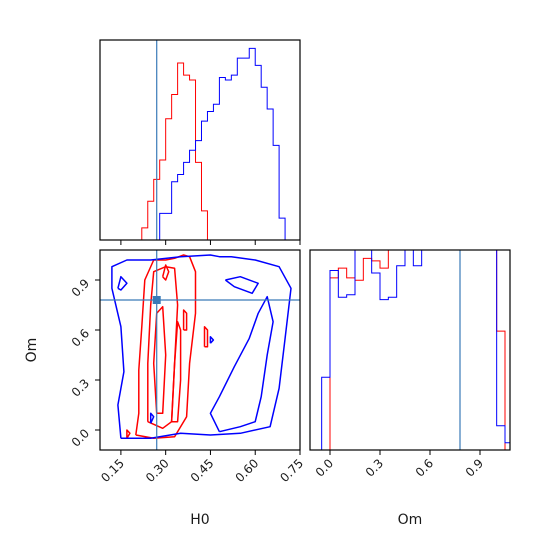  What do you see at coordinates (80, 337) in the screenshot?
I see `om-tick-label: 0.6` at bounding box center [80, 337].